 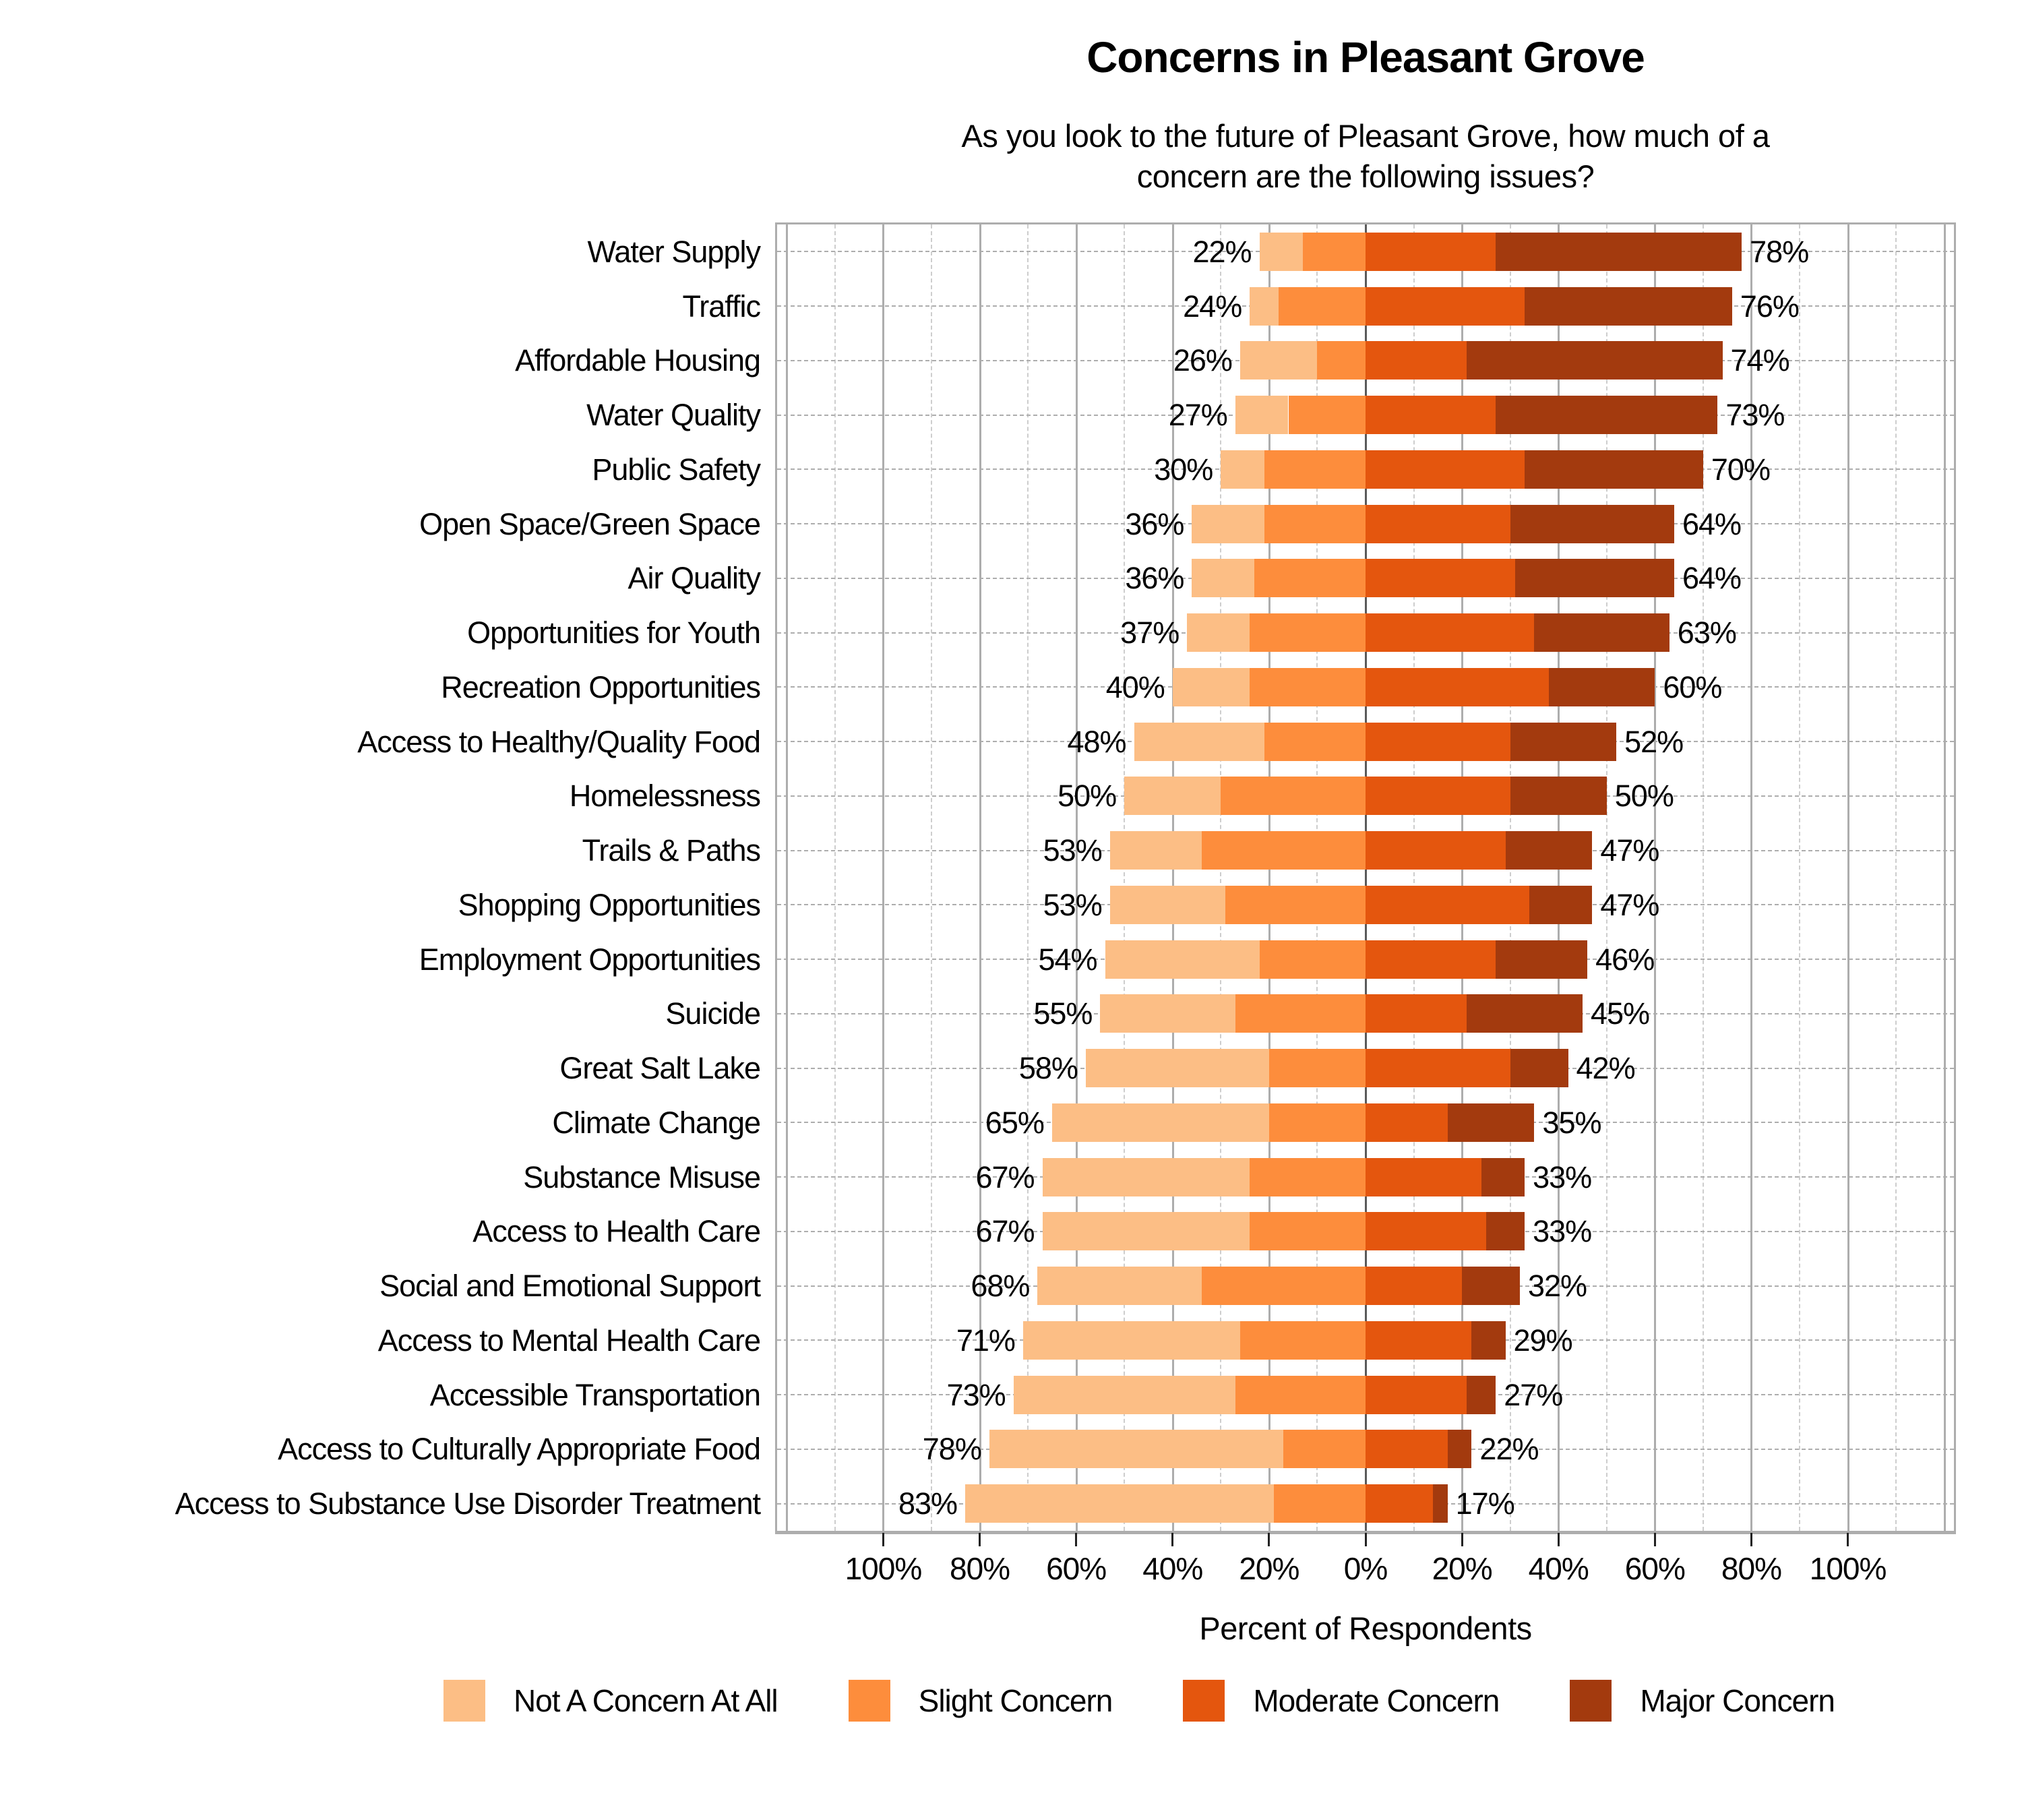 What do you see at coordinates (1630, 904) in the screenshot?
I see `right-total-label: 47%` at bounding box center [1630, 904].